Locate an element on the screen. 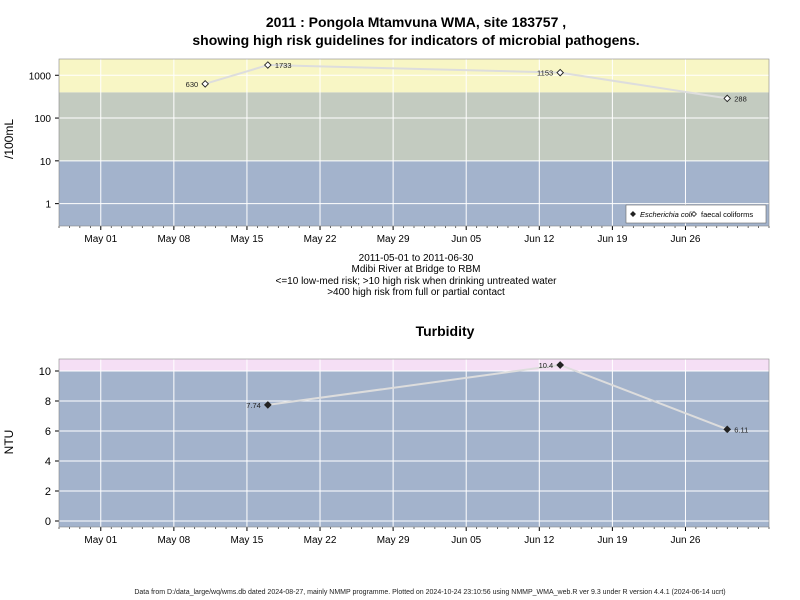  data-label: 7.74 is located at coordinates (253, 405).